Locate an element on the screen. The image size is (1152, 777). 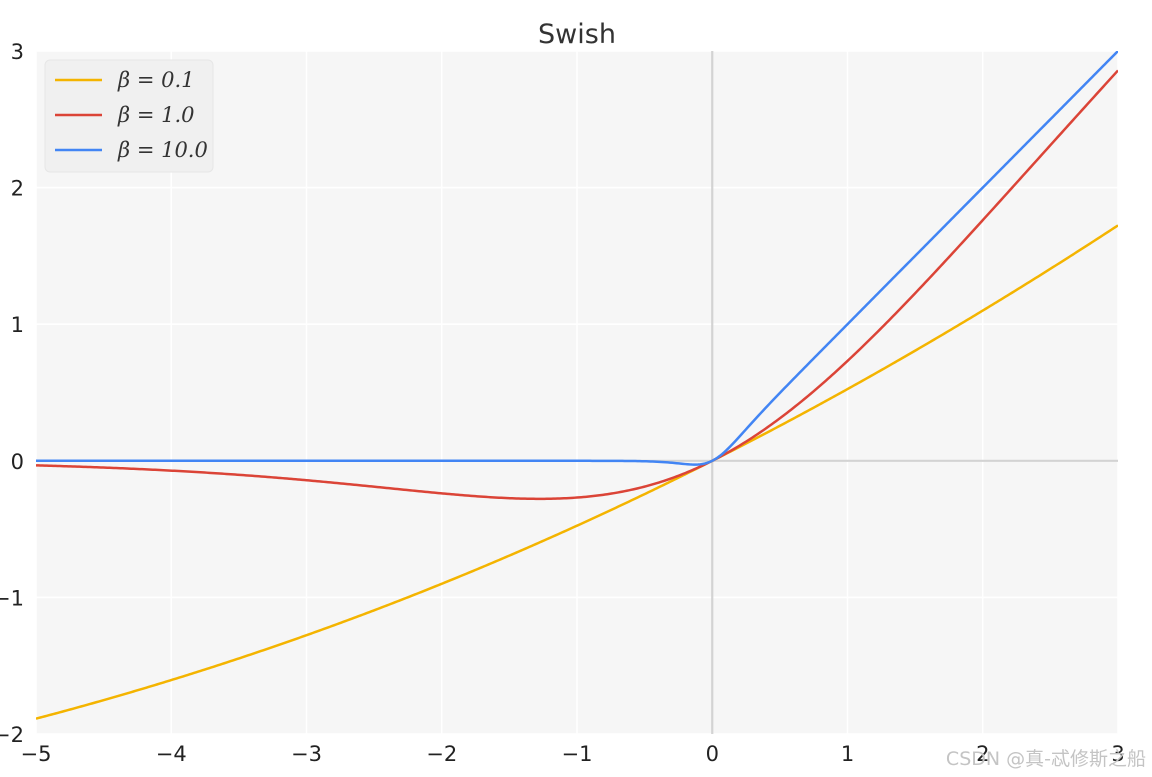
y-tick-label: 0 is located at coordinates (17, 462).